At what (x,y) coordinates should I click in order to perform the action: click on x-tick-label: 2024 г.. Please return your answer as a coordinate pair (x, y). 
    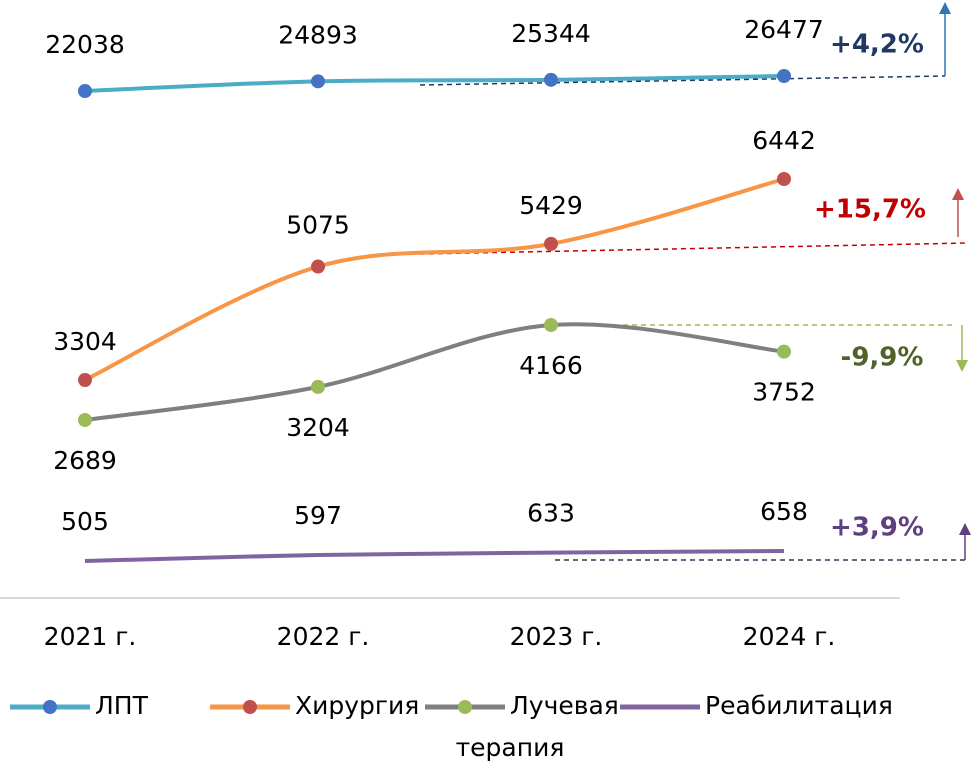
    Looking at the image, I should click on (789, 636).